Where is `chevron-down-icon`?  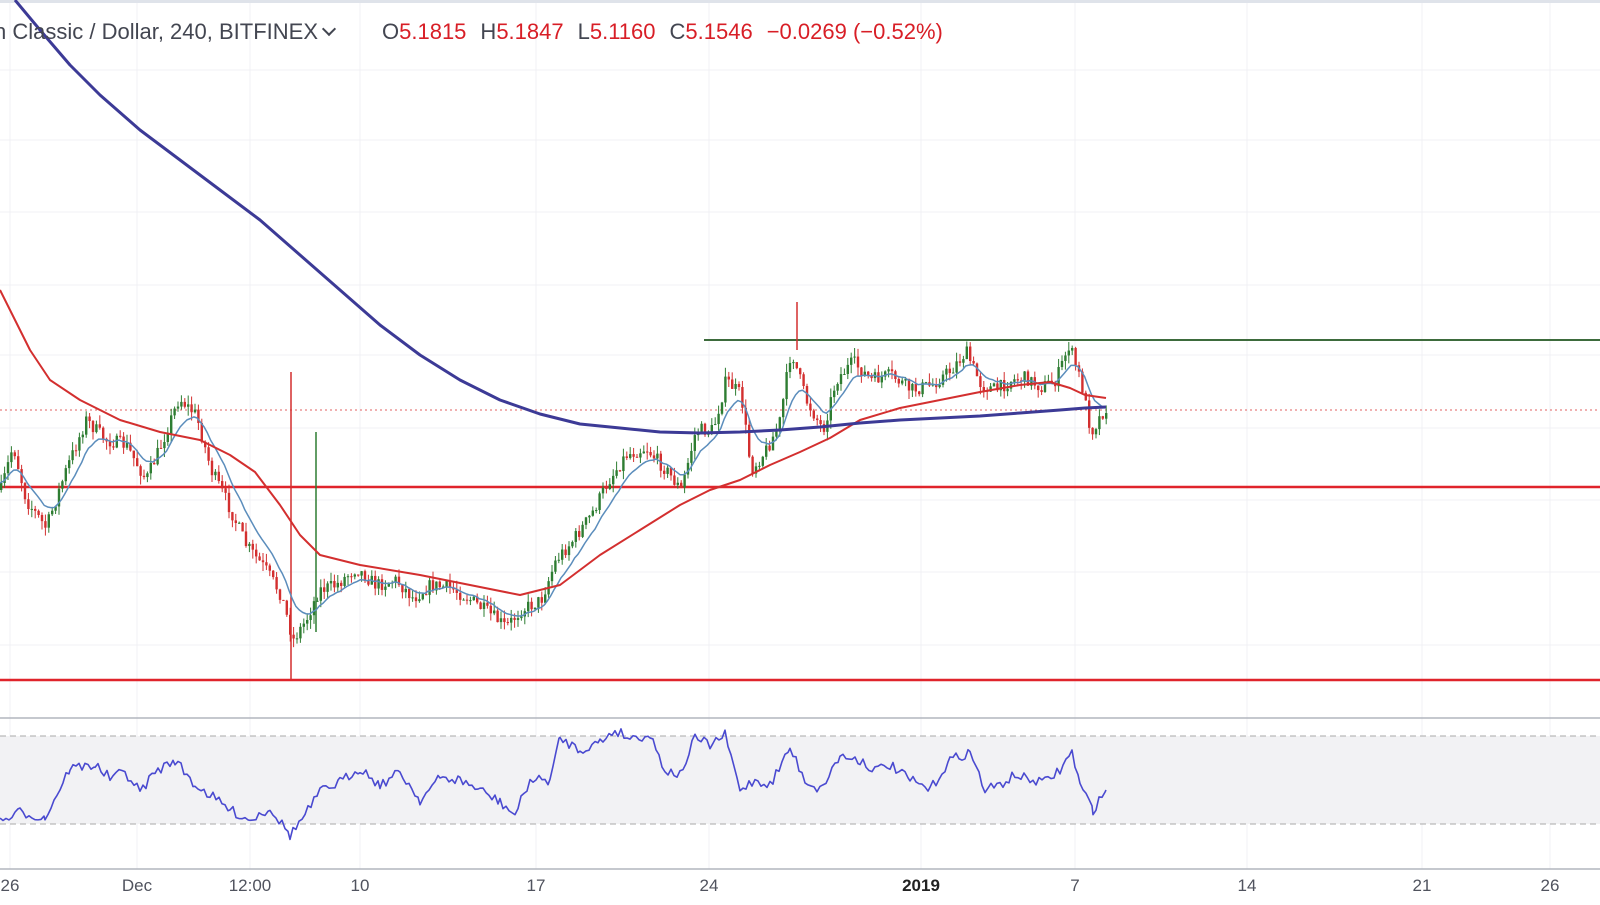
chevron-down-icon is located at coordinates (329, 29).